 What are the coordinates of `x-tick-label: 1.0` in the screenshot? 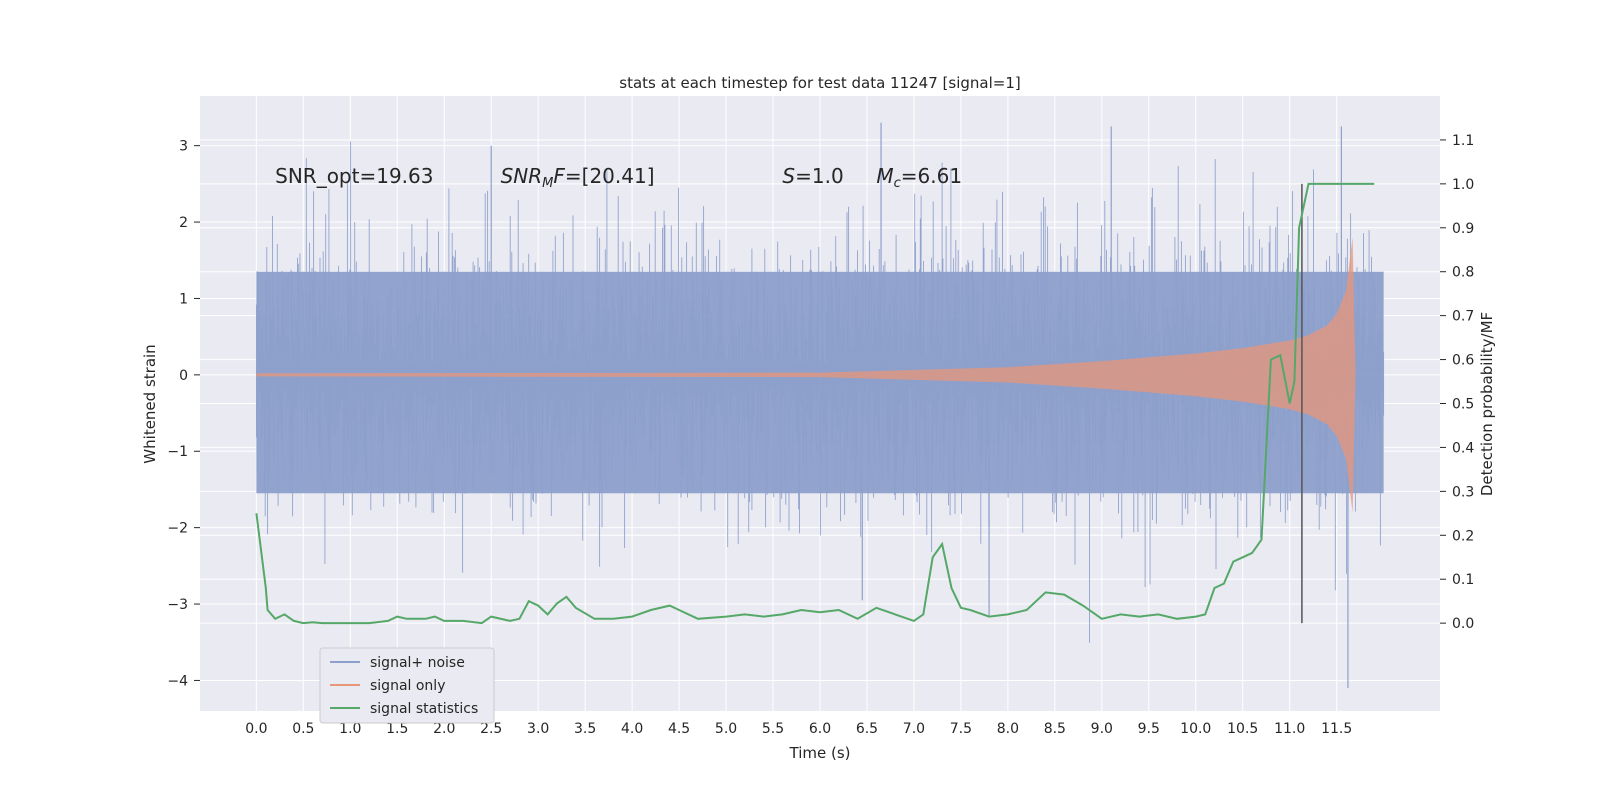 It's located at (350, 729).